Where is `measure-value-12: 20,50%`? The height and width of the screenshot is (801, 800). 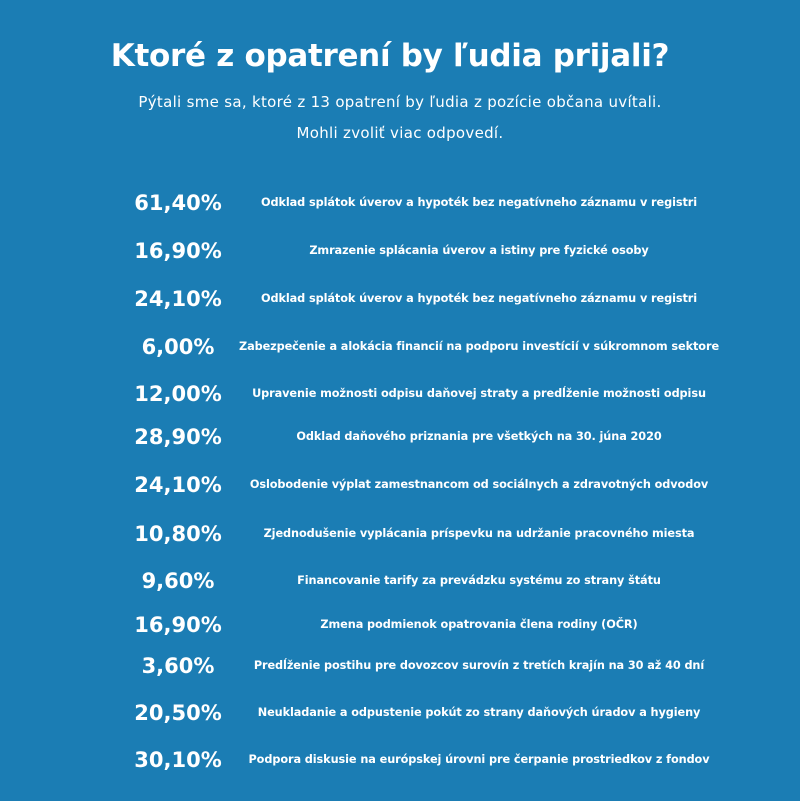 measure-value-12: 20,50% is located at coordinates (178, 713).